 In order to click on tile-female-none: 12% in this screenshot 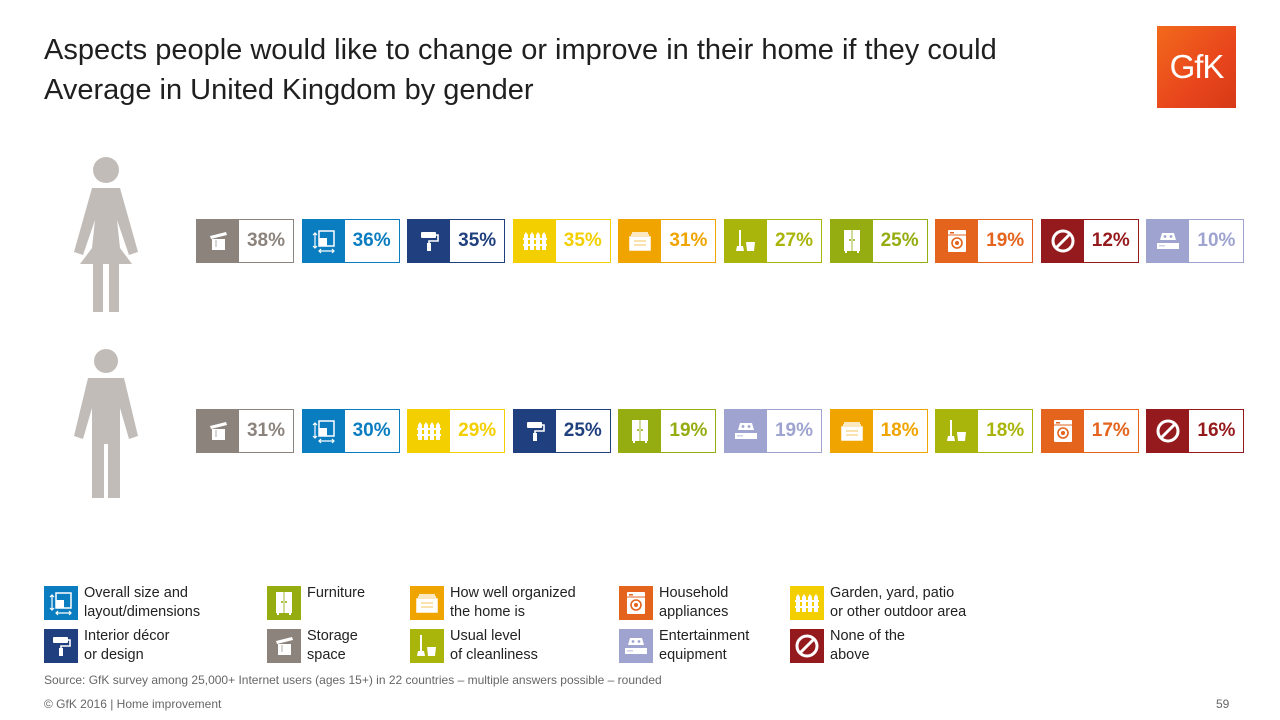, I will do `click(1089, 241)`.